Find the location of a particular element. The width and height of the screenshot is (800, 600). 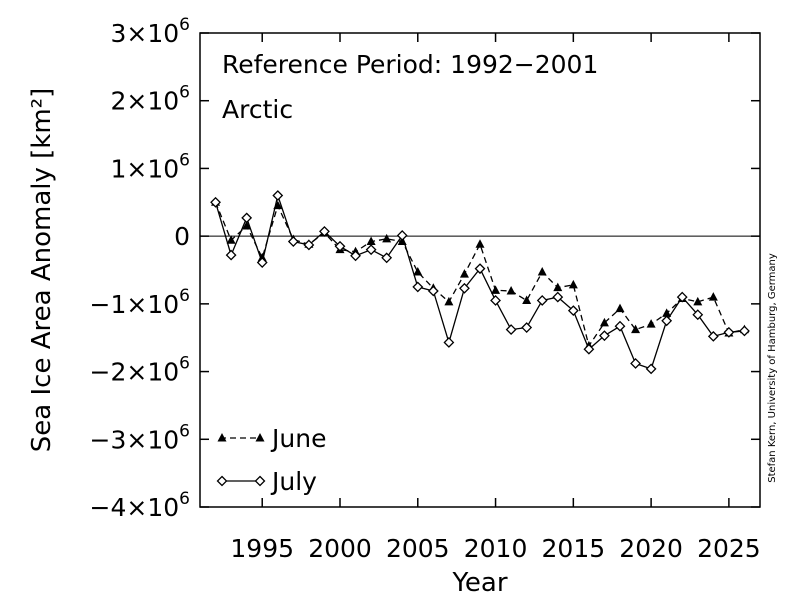

x-tick-label: 2000 is located at coordinates (340, 548).